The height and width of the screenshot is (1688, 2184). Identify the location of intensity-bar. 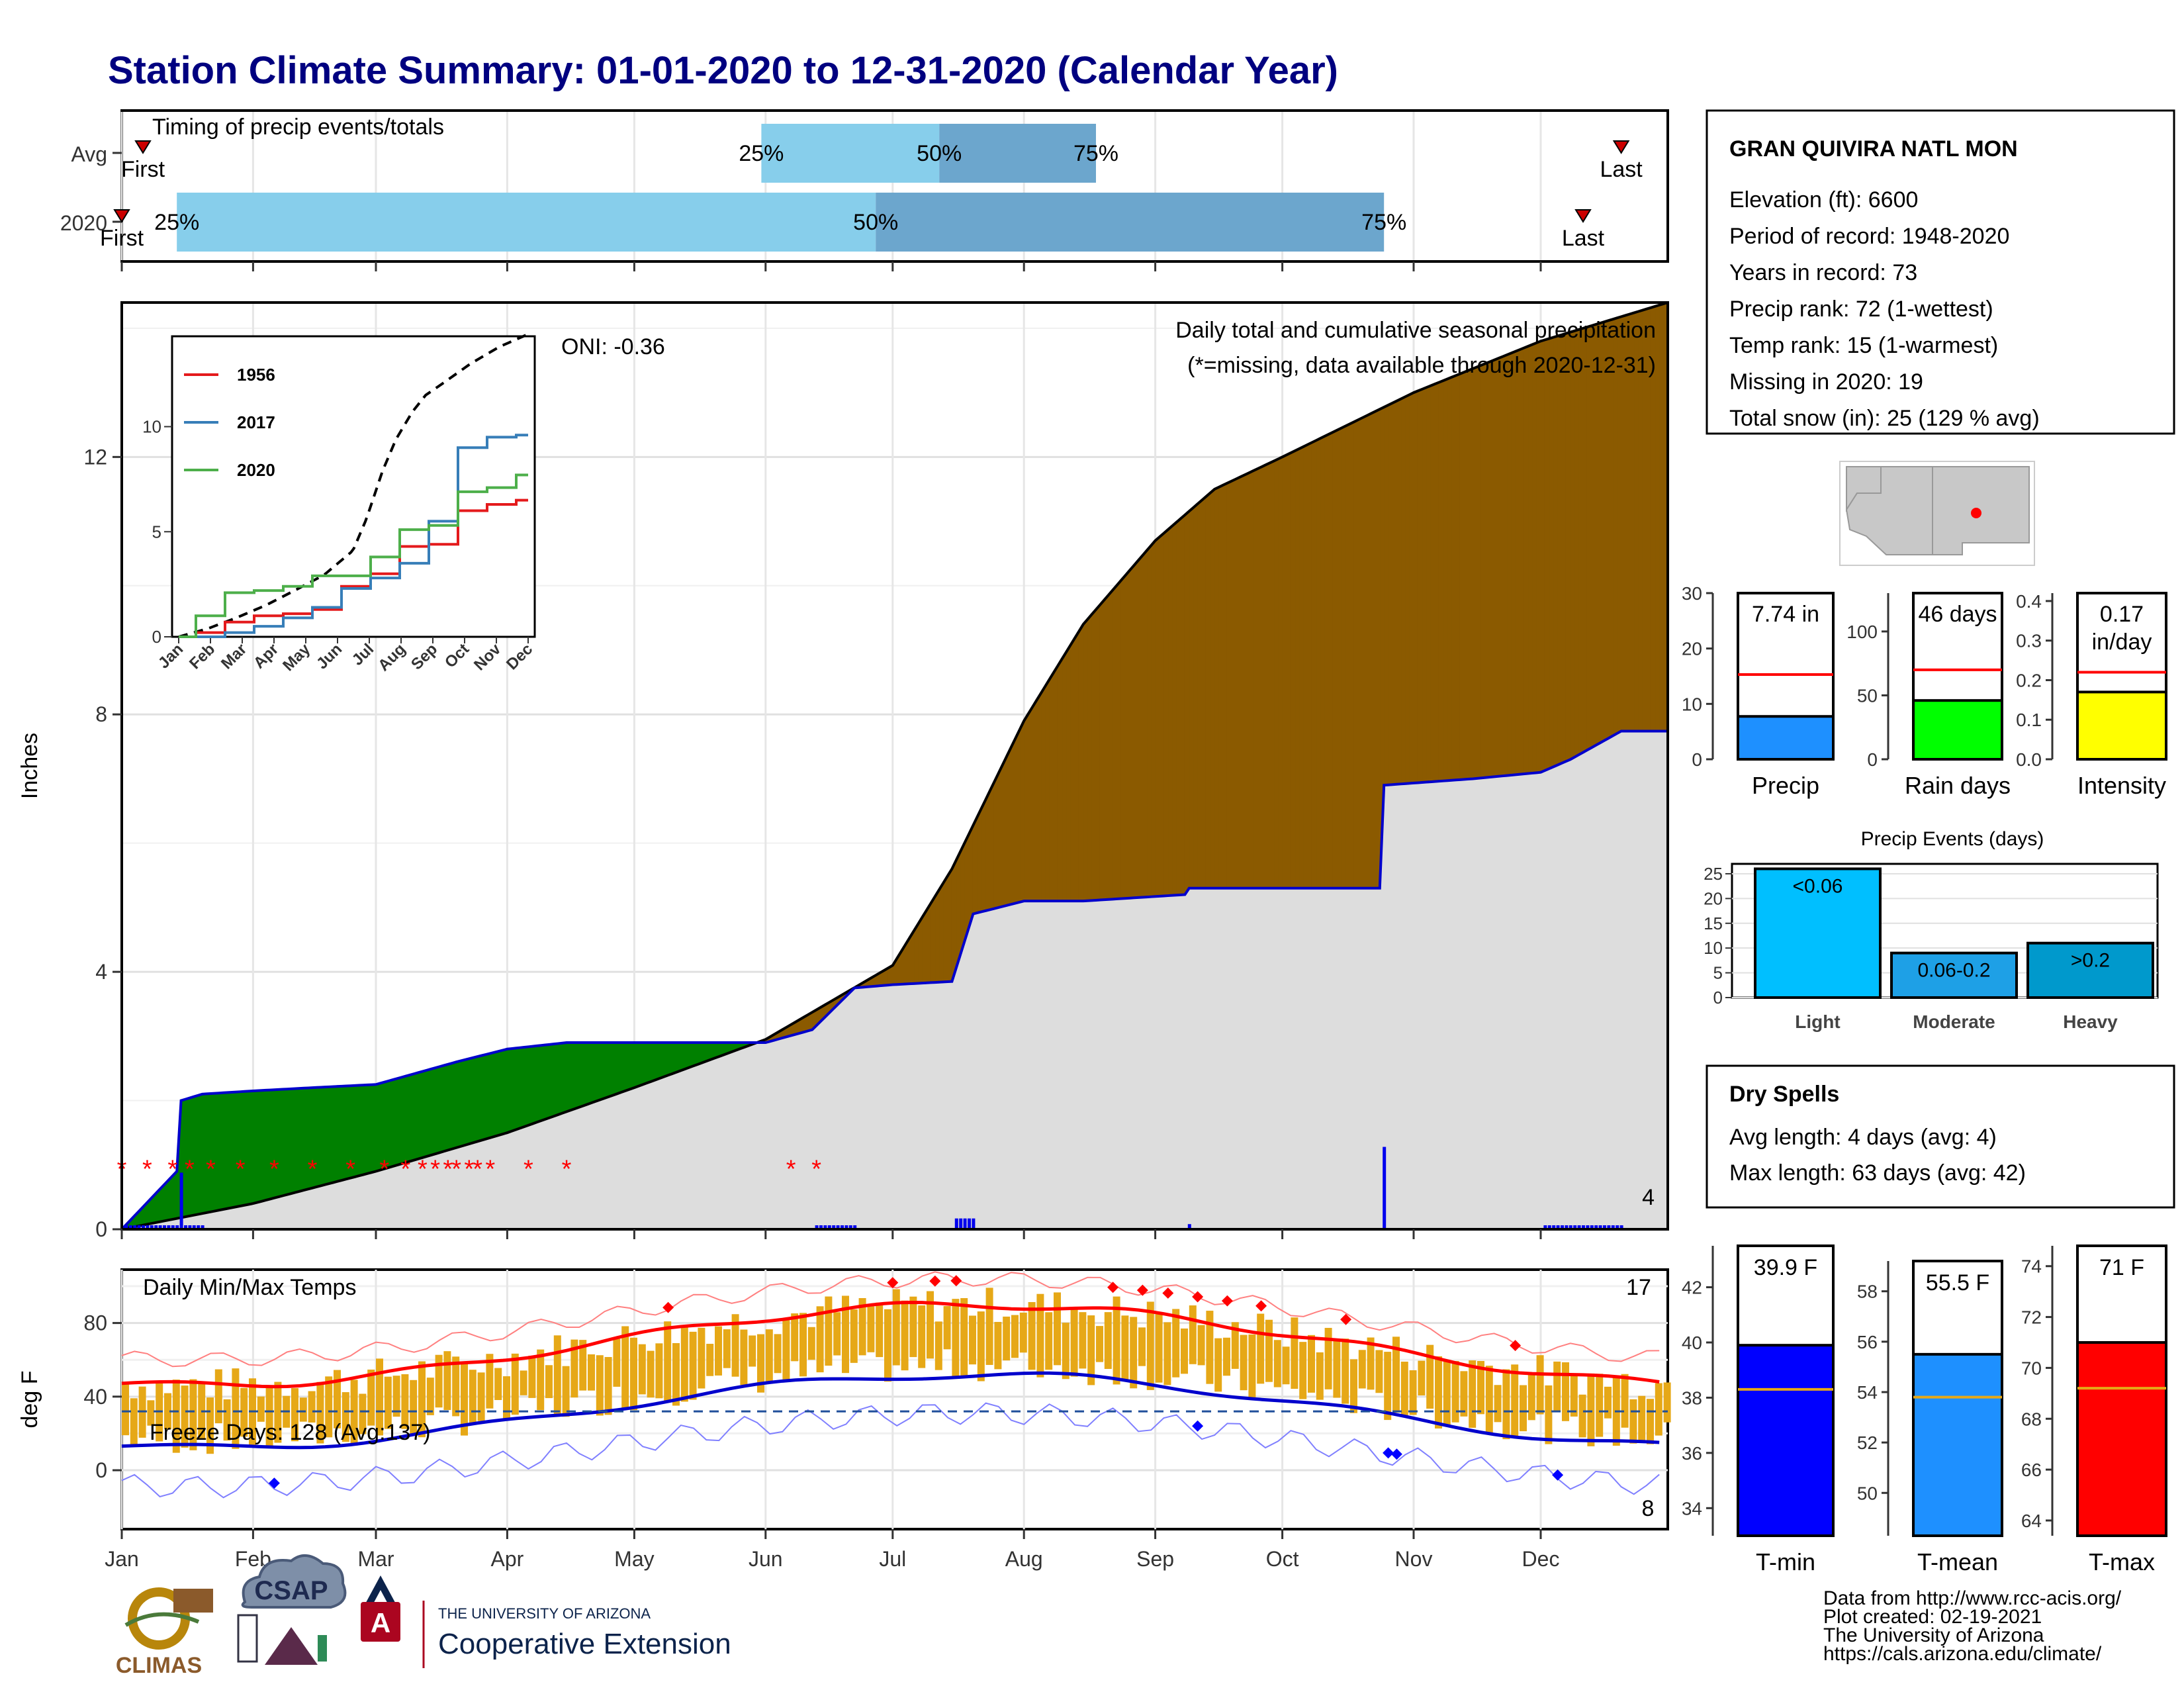
(2121, 725).